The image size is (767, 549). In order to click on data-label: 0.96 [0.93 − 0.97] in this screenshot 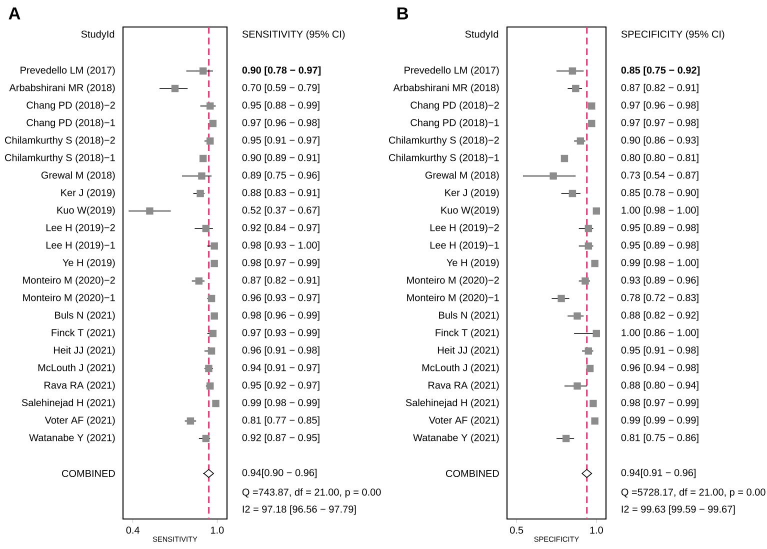, I will do `click(281, 299)`.